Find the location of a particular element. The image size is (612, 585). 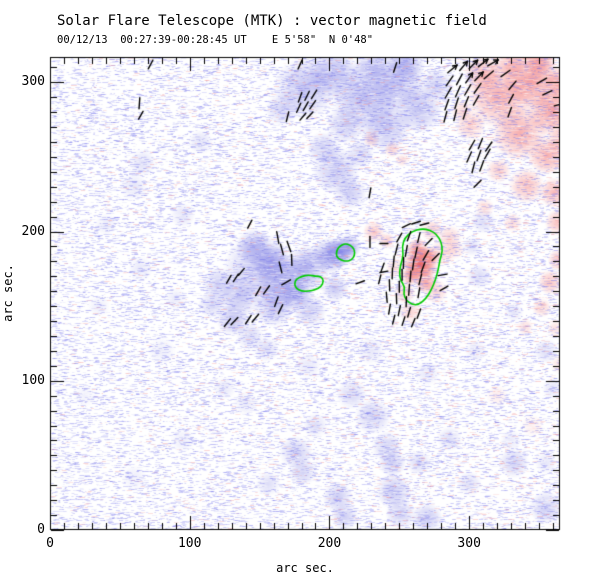

x-tick-label-300: 300 is located at coordinates (469, 543).